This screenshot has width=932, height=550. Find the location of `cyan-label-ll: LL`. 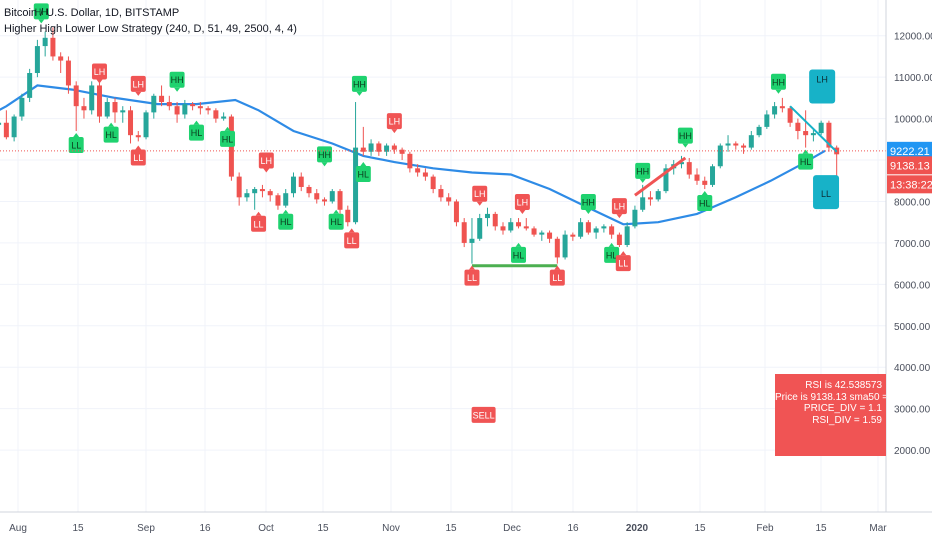

cyan-label-ll: LL is located at coordinates (826, 192).